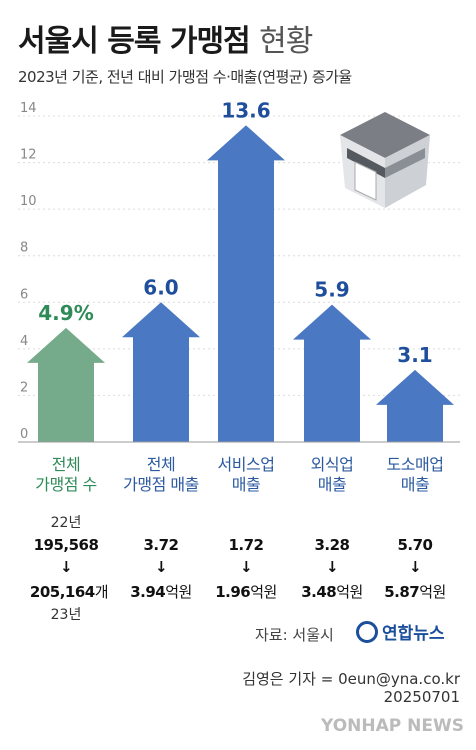 Image resolution: width=476 pixels, height=750 pixels. I want to click on y-tick-label: 6, so click(24, 294).